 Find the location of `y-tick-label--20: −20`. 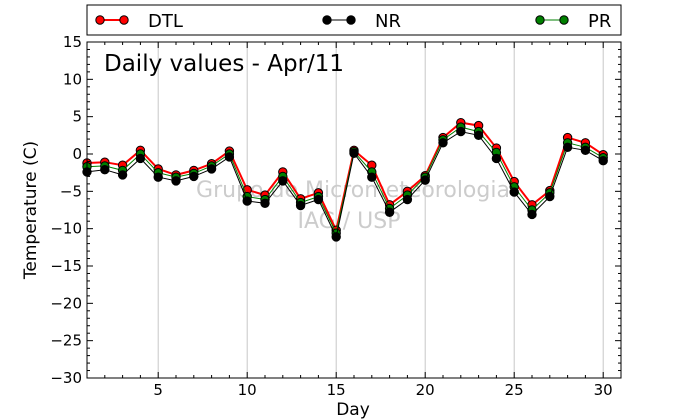

y-tick-label--20: −20 is located at coordinates (66, 303).